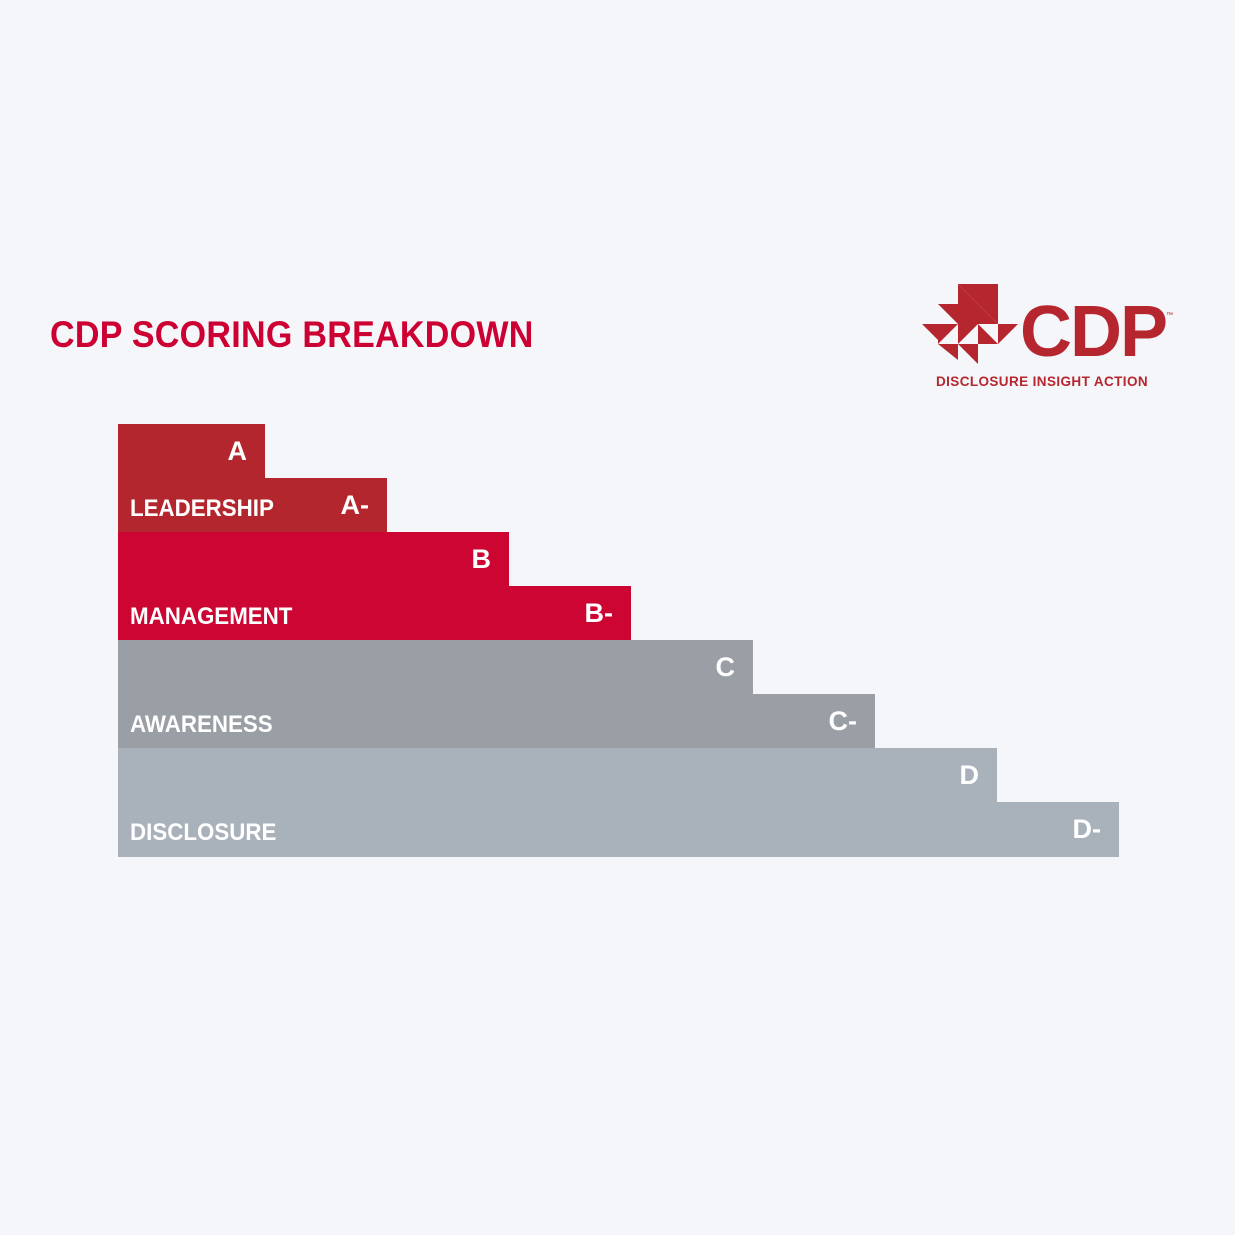 The height and width of the screenshot is (1235, 1235). I want to click on step-c-minus, so click(496, 721).